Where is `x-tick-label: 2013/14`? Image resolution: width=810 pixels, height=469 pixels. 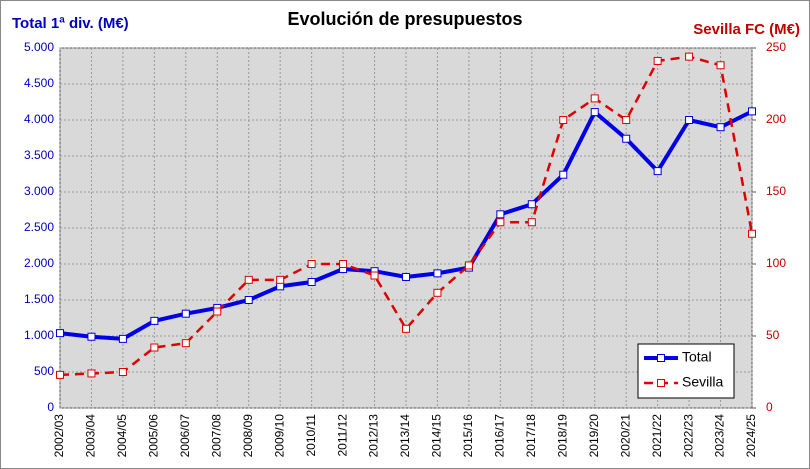
x-tick-label: 2013/14 is located at coordinates (405, 436).